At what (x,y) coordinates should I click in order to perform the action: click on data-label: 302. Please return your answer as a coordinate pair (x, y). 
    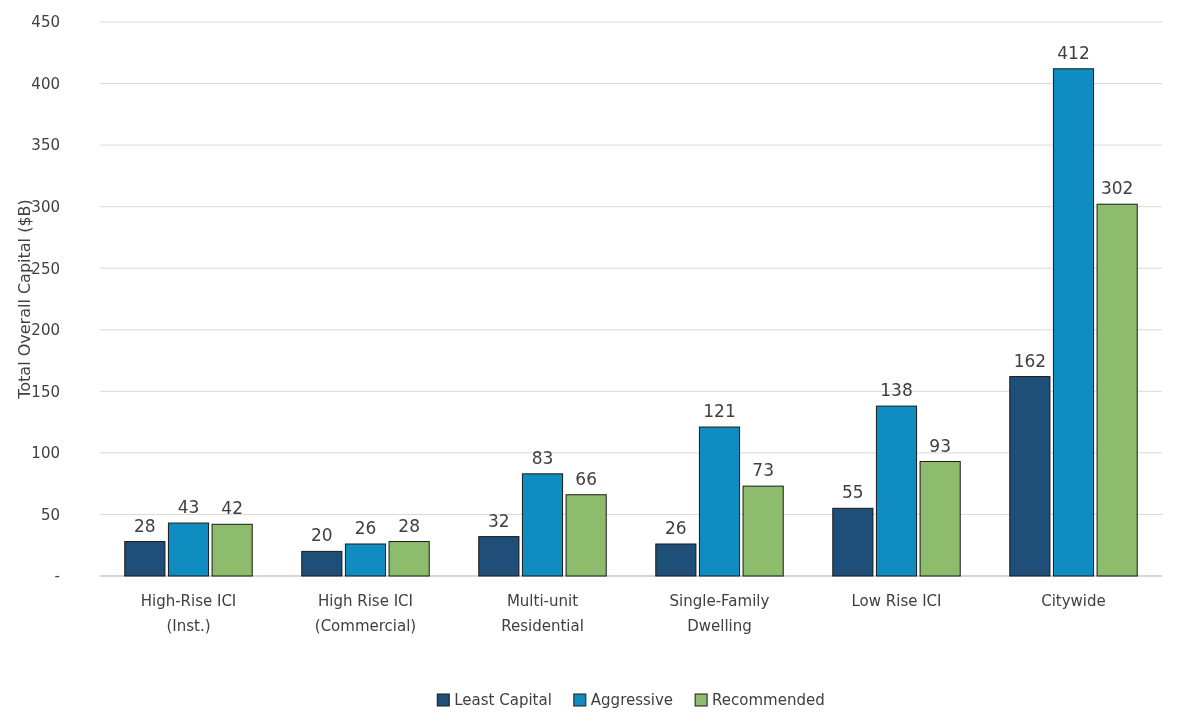
    Looking at the image, I should click on (1117, 188).